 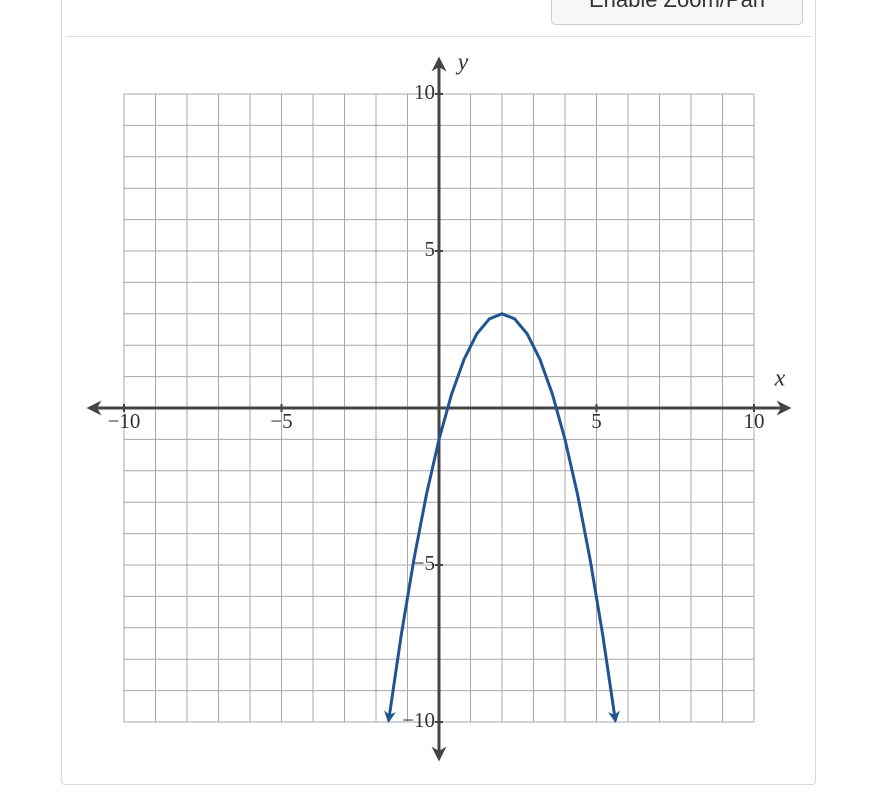 What do you see at coordinates (502, 518) in the screenshot?
I see `curve` at bounding box center [502, 518].